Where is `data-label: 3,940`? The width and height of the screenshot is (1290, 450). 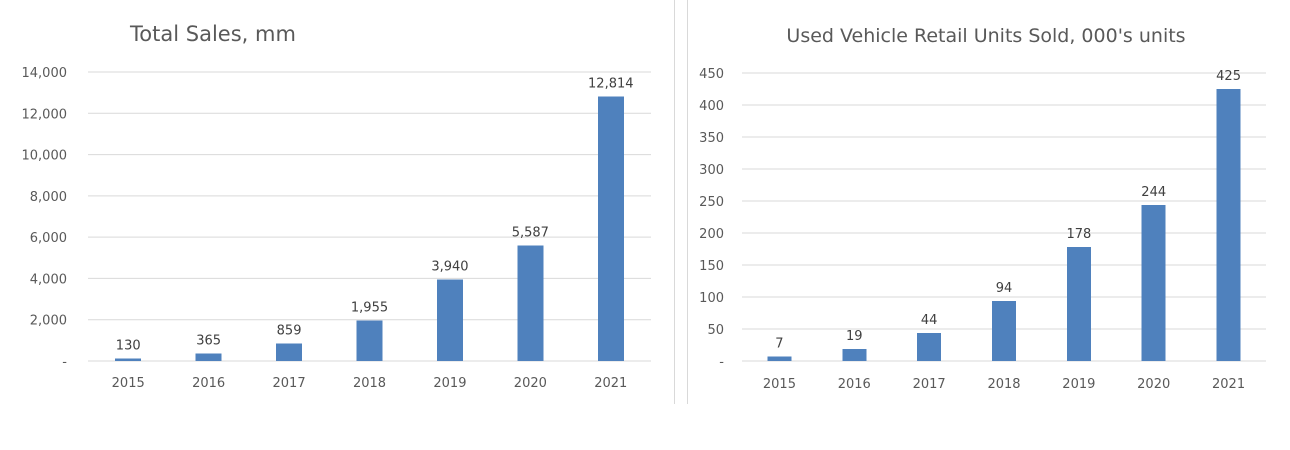
data-label: 3,940 is located at coordinates (449, 267).